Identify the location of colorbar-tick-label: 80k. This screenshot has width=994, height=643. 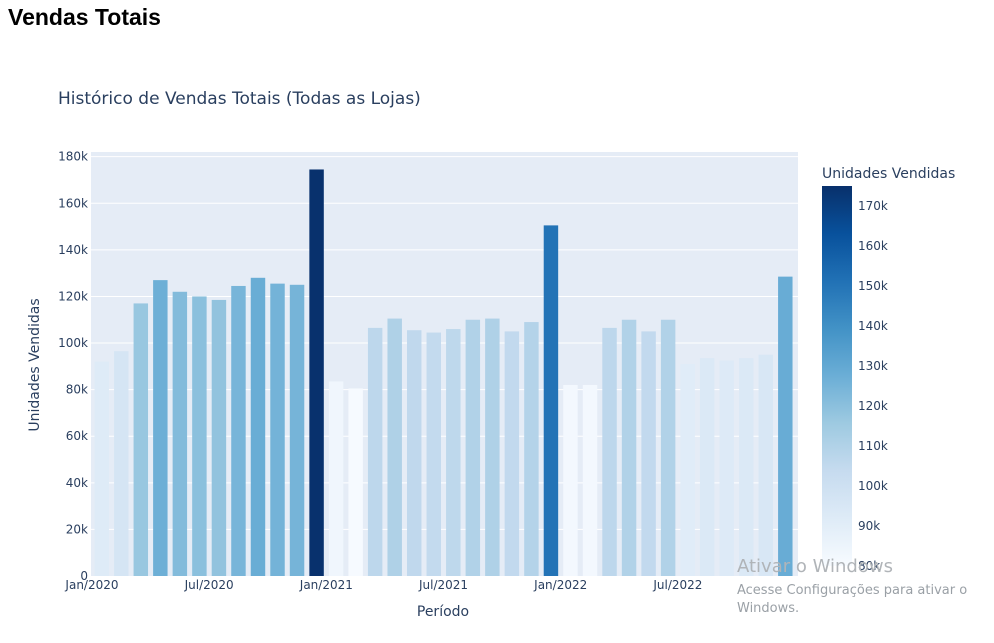
(869, 566).